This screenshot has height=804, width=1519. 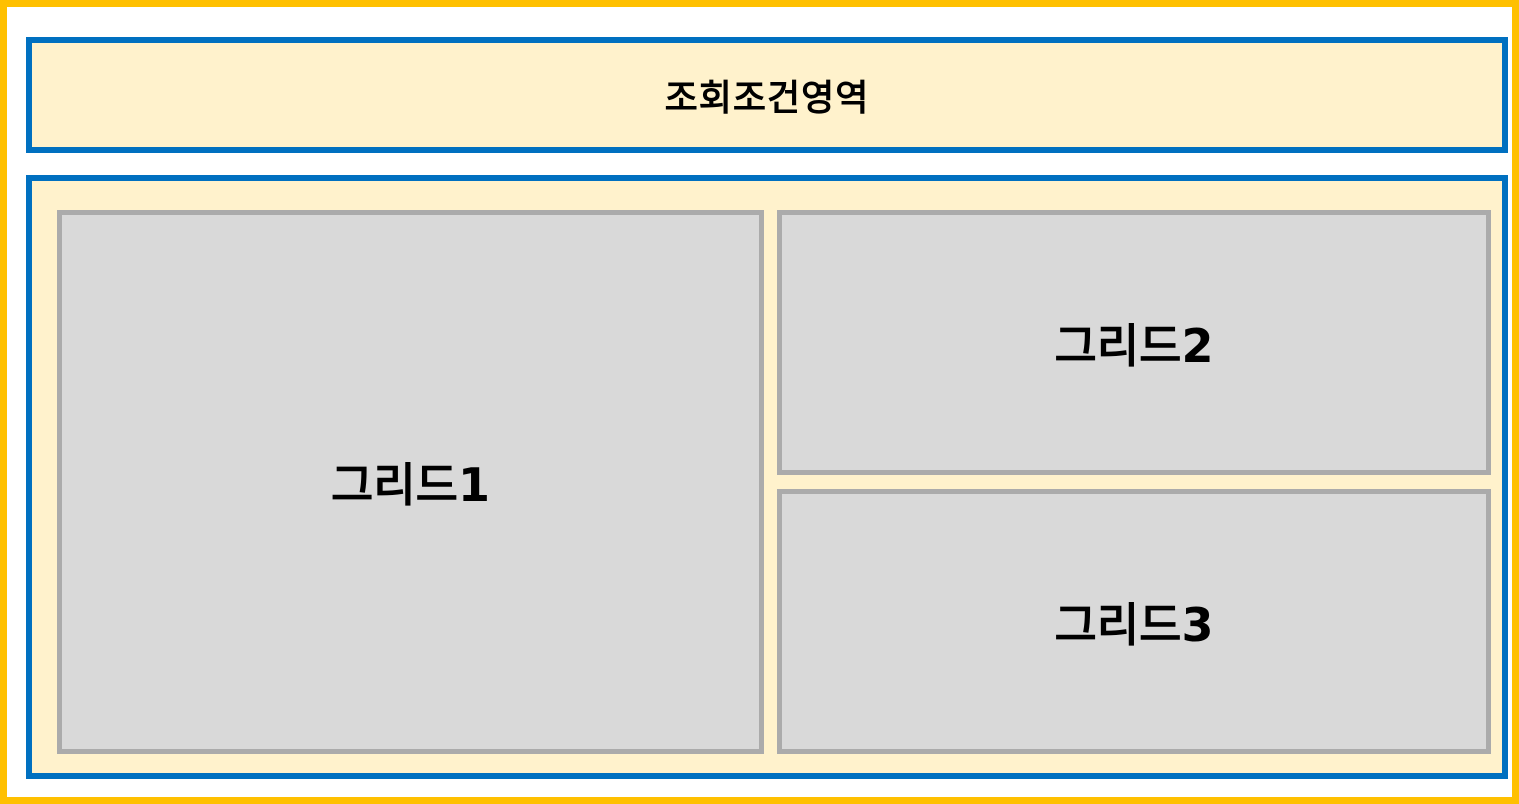 I want to click on grid-2-label: 그리드2, so click(x=1134, y=345).